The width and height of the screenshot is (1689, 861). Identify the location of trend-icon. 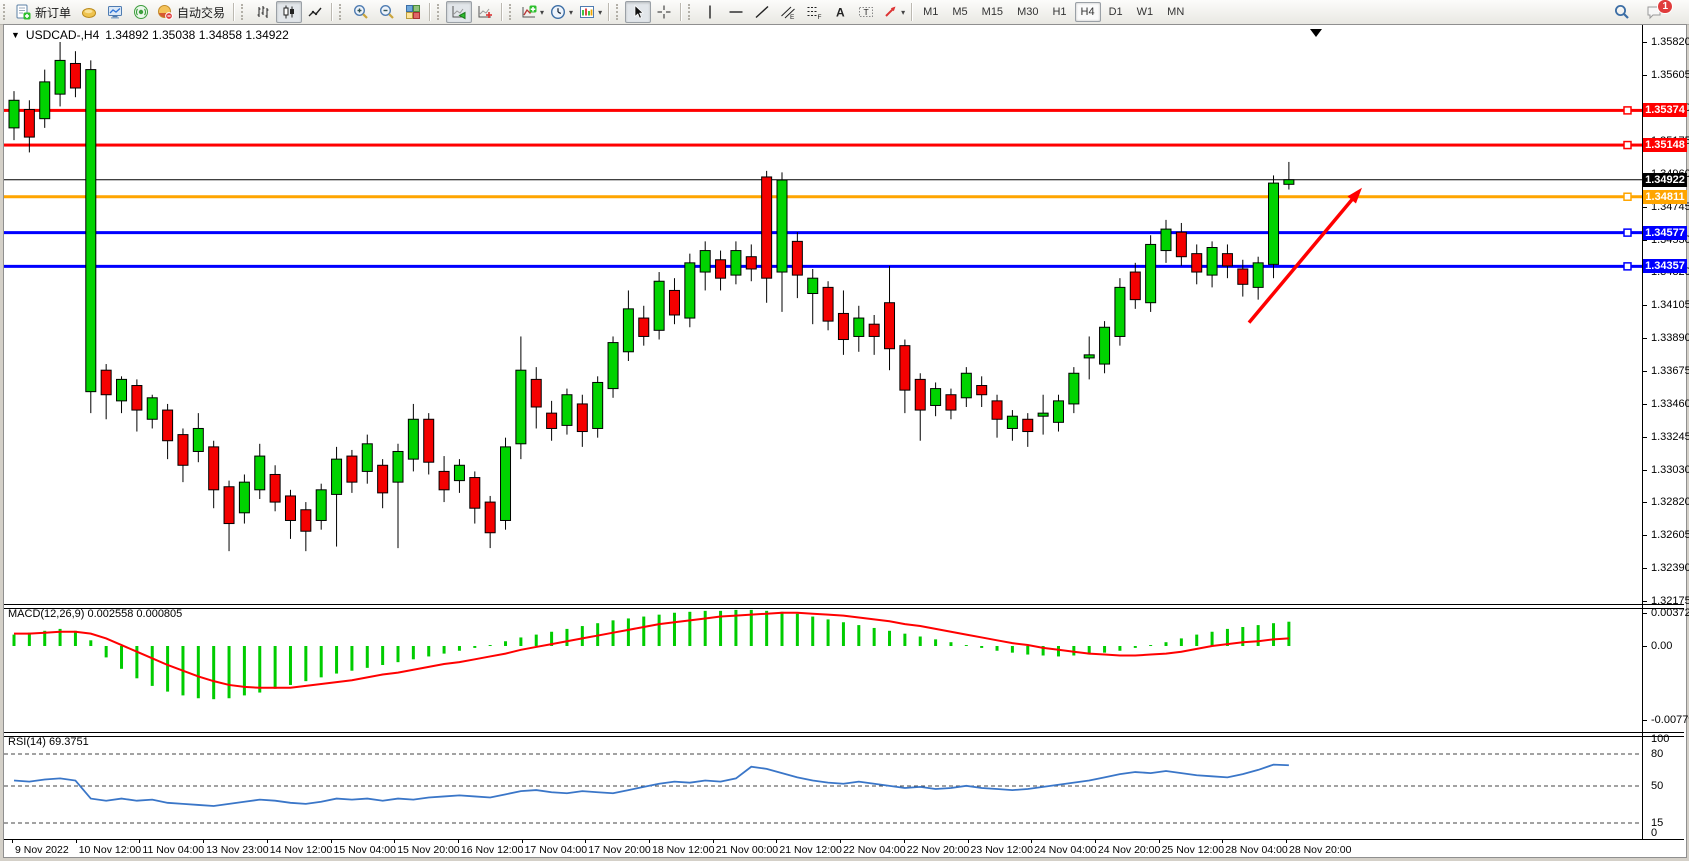
(762, 12).